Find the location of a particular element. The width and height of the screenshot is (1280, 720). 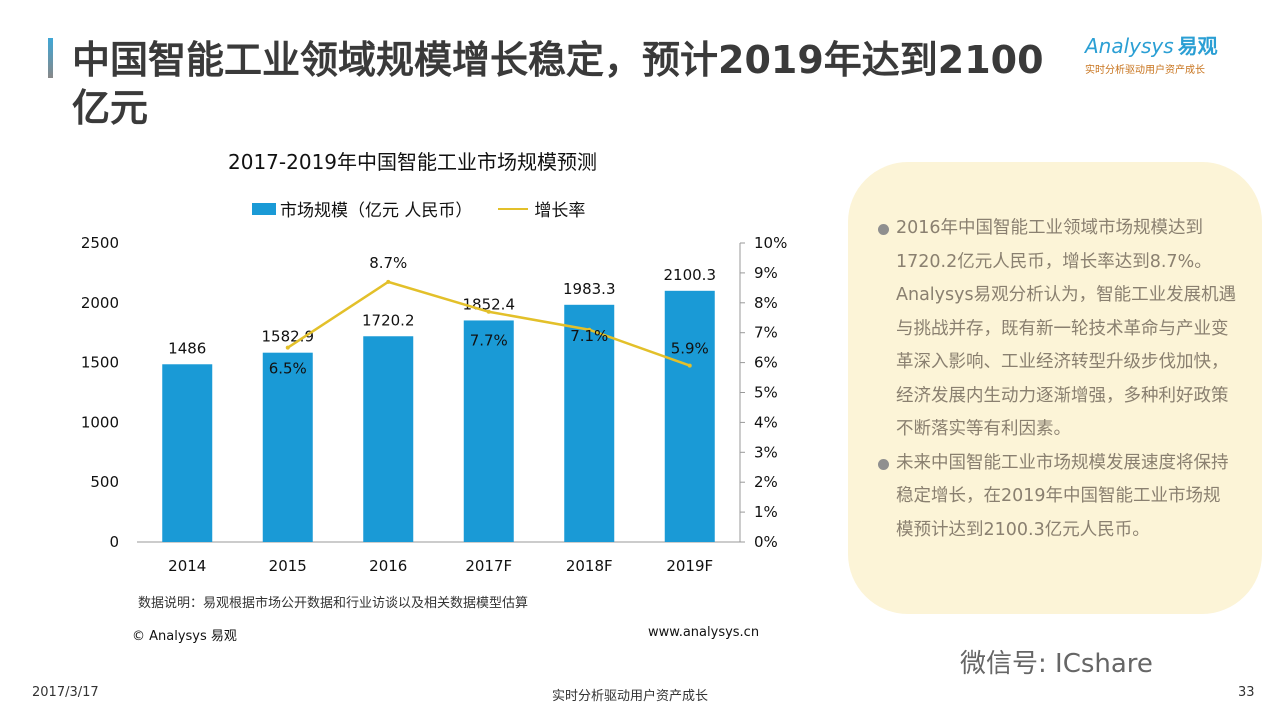

analysys-logo: Analysys 易观 实时分析驱动用户资产成长 is located at coordinates (1165, 53).